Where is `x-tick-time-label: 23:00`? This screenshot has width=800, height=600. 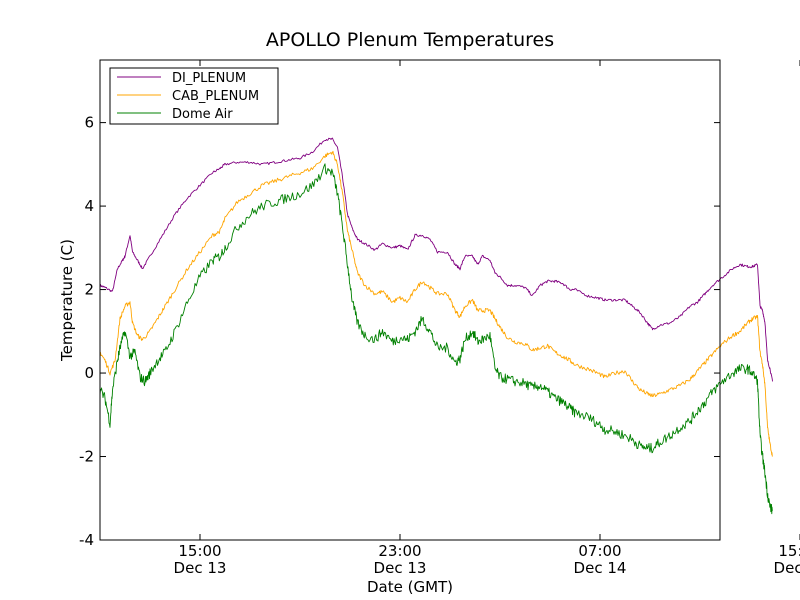
x-tick-time-label: 23:00 is located at coordinates (399, 551).